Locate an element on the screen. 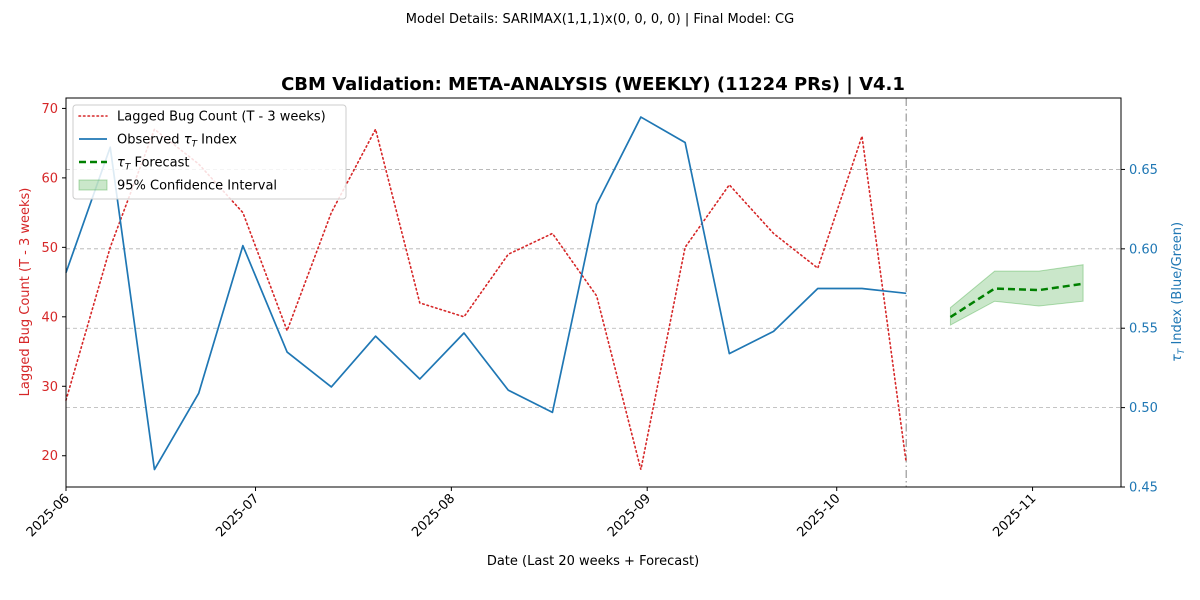  x-axis-label: Date (Last 20 weeks + Forecast) is located at coordinates (593, 561).